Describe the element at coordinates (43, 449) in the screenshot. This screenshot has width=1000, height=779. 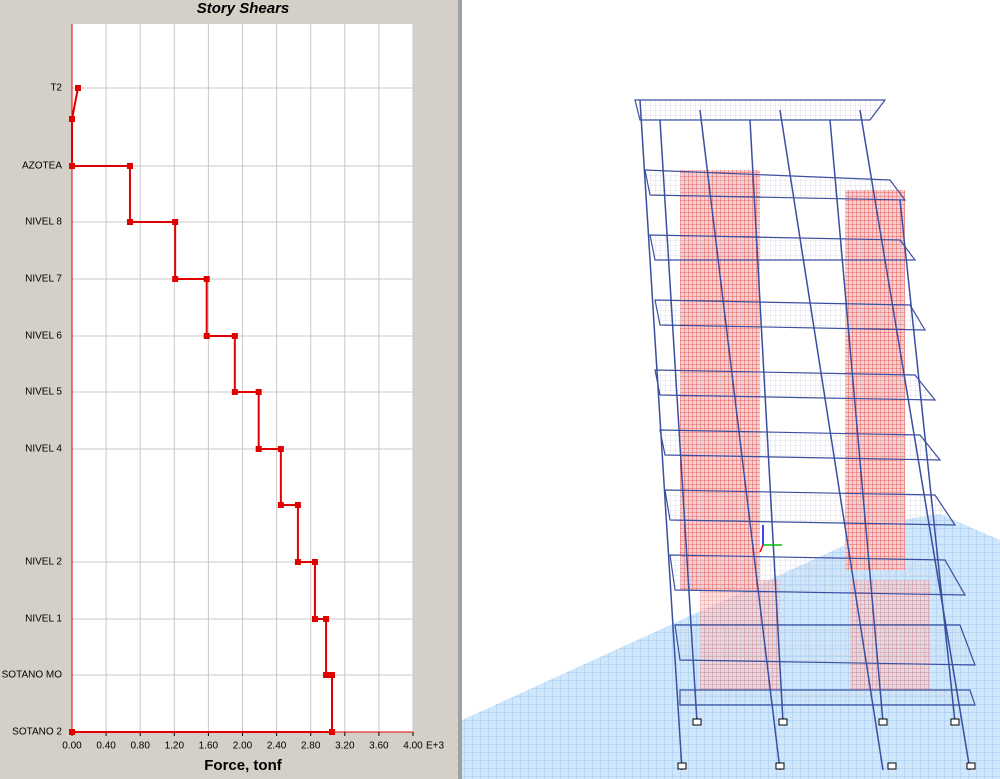
I see `y-tick-label: NIVEL 4` at that location.